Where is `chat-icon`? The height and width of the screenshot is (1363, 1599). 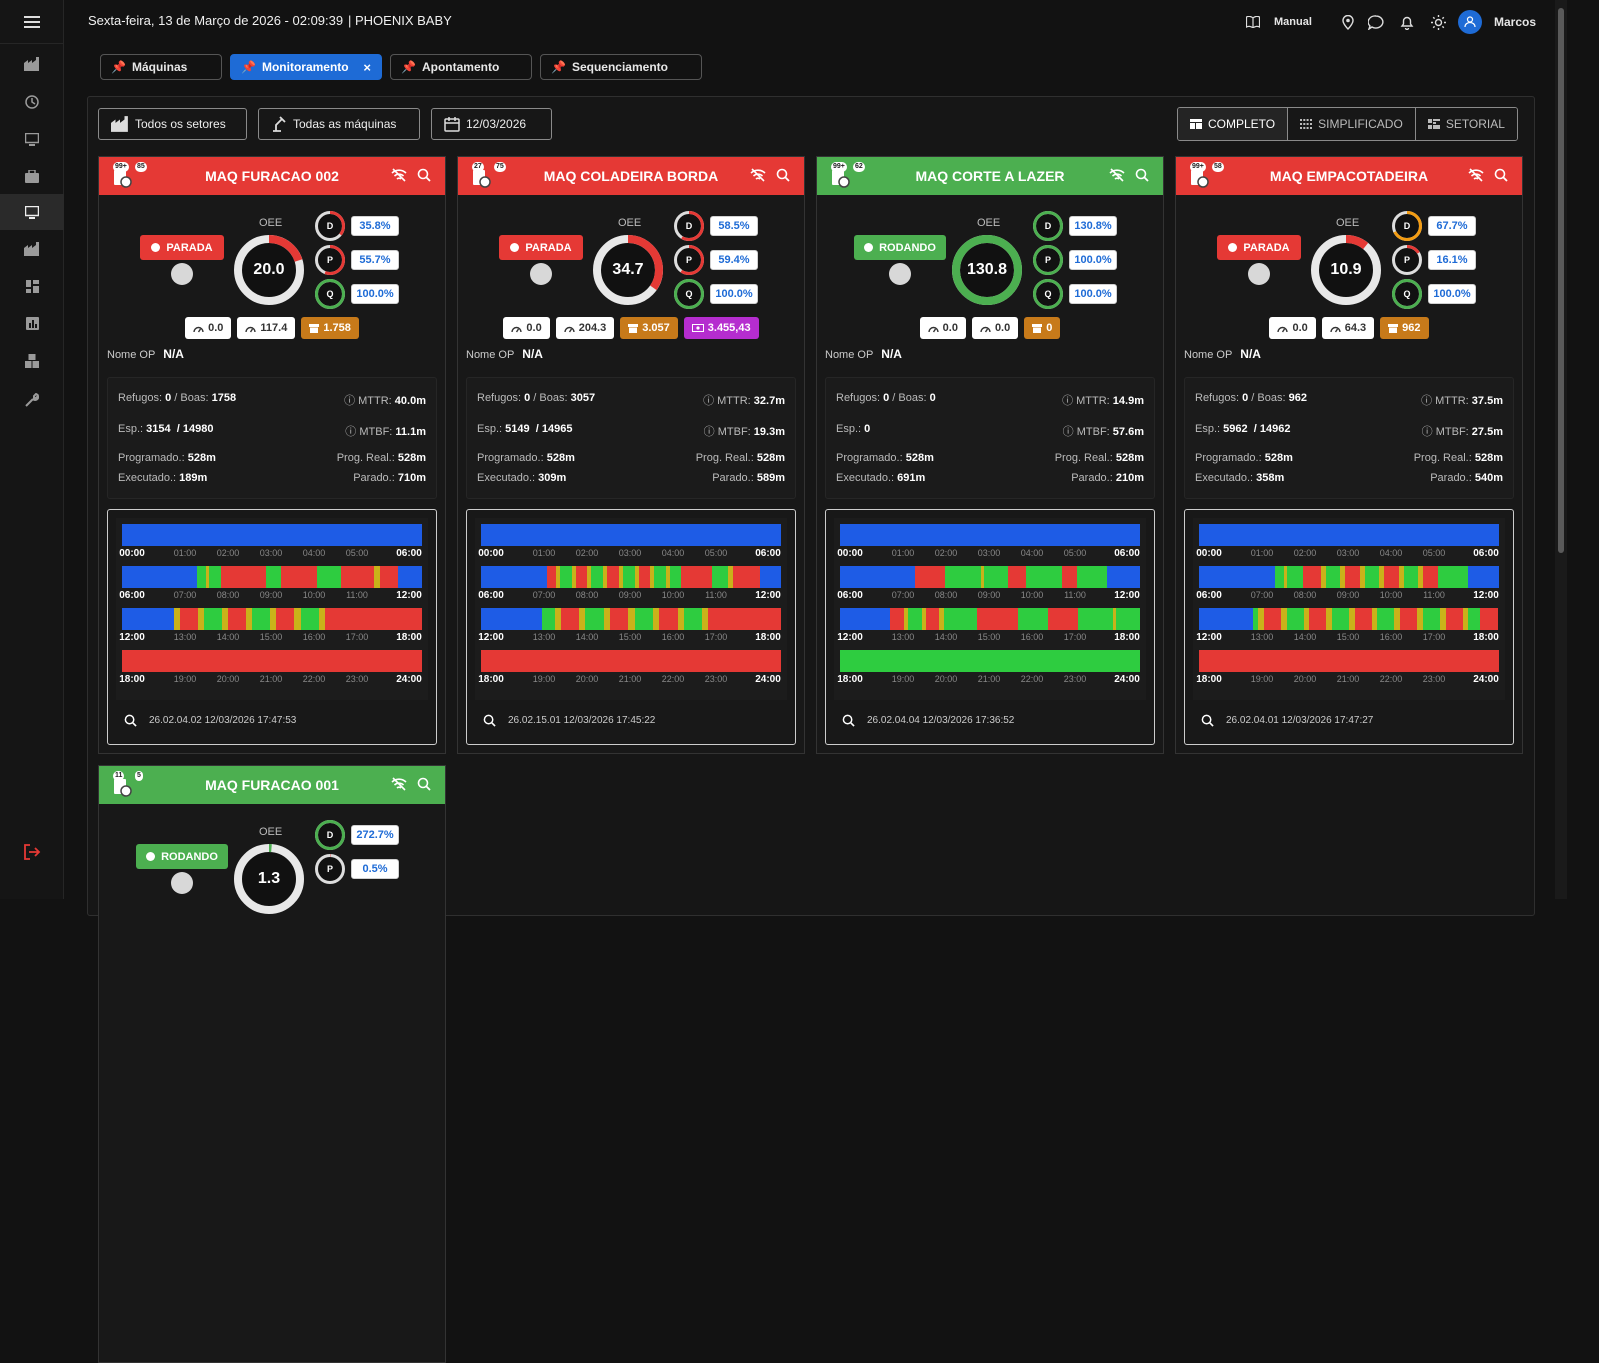
chat-icon is located at coordinates (1376, 22).